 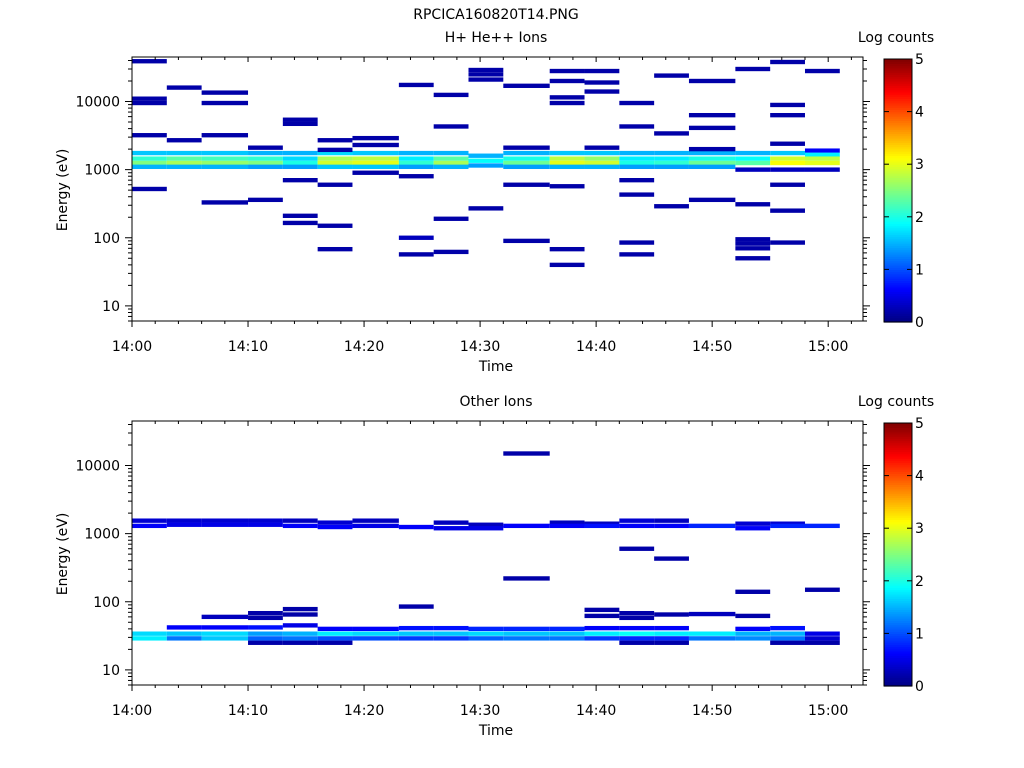 I want to click on colorbar-tick-label: 5, so click(x=919, y=60).